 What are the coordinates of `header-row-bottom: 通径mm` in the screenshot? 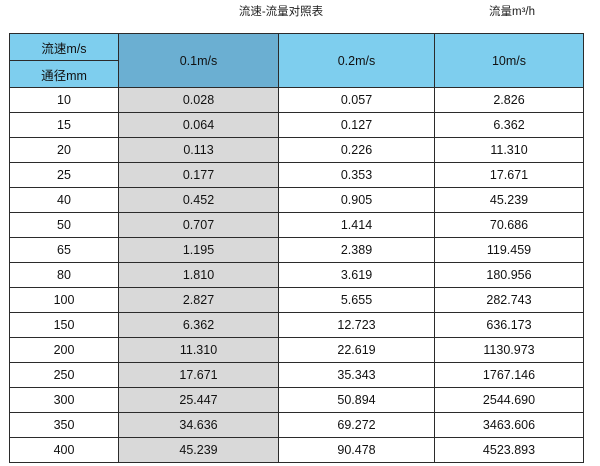 It's located at (296, 74).